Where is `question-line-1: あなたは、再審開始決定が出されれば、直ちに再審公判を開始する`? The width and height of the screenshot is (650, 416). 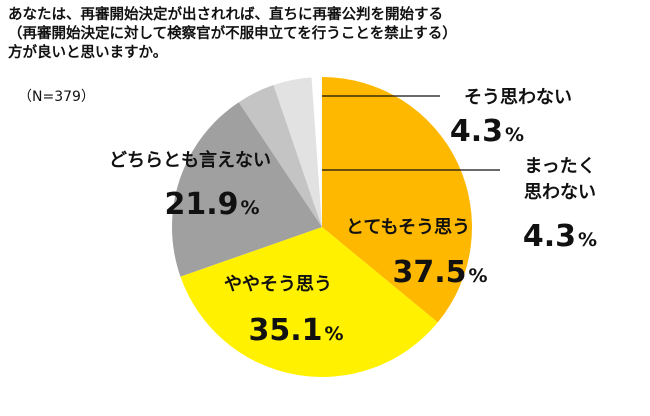 question-line-1: あなたは、再審開始決定が出されれば、直ちに再審公判を開始する is located at coordinates (225, 15).